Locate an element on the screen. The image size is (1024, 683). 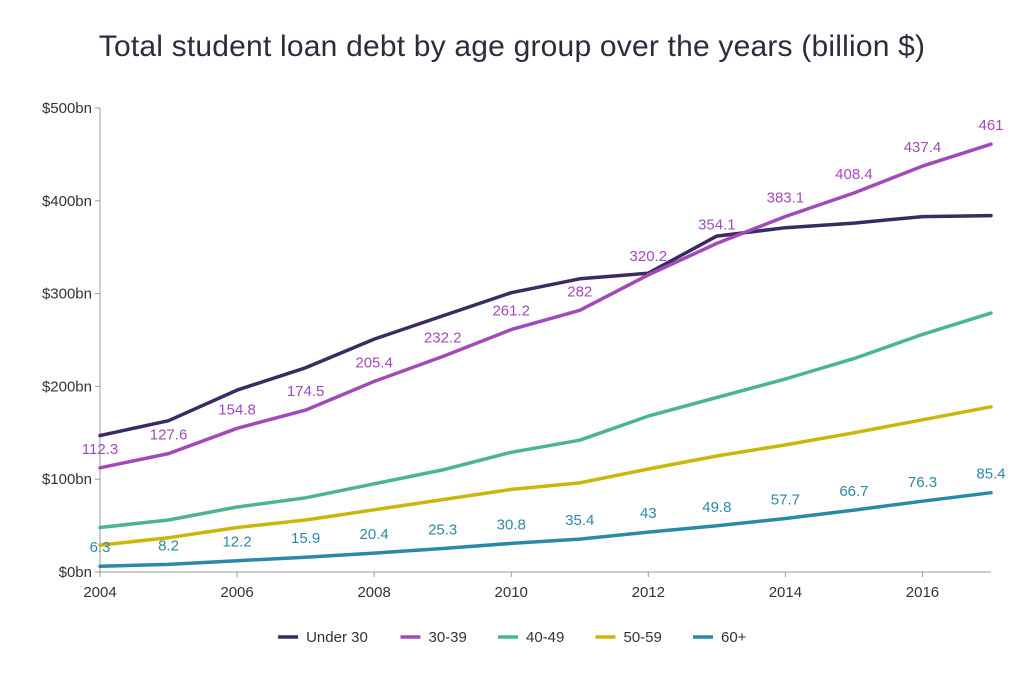
y-tick-label: $400bn is located at coordinates (67, 201).